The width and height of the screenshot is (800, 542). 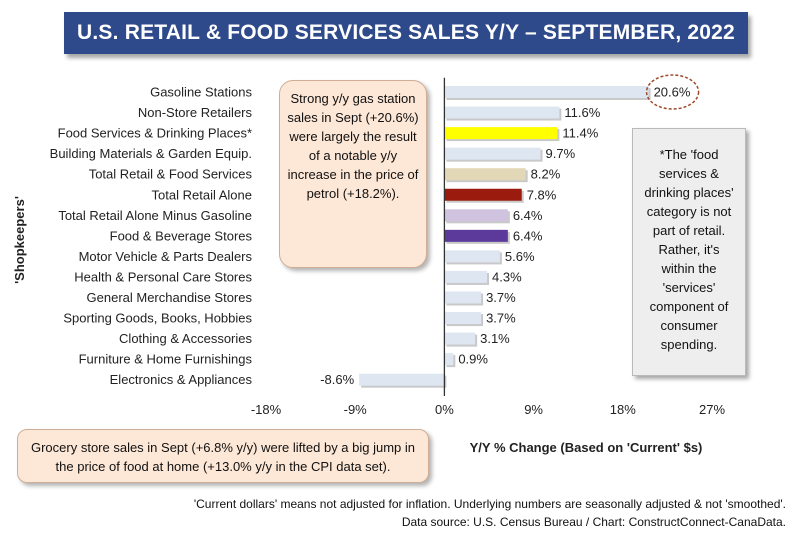 What do you see at coordinates (623, 409) in the screenshot?
I see `x-tick-label: 18%` at bounding box center [623, 409].